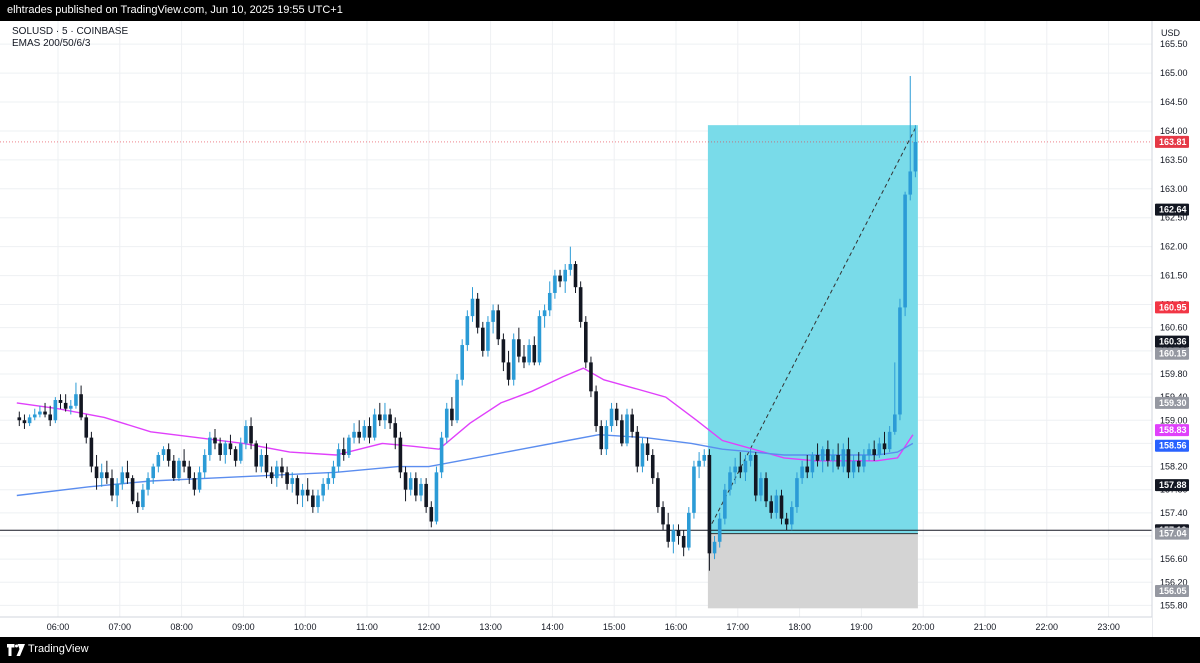  Describe the element at coordinates (51, 43) in the screenshot. I see `indicator-label: EMAS 200/50/6/3` at that location.